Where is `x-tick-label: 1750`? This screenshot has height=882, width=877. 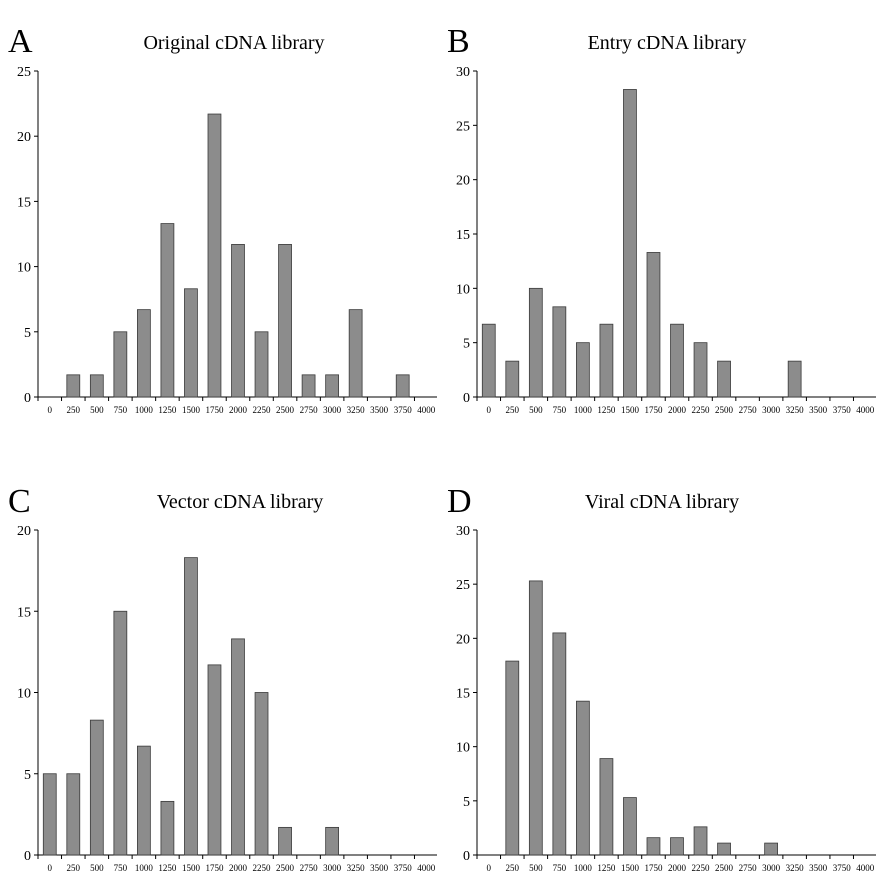 x-tick-label: 1750 is located at coordinates (214, 410).